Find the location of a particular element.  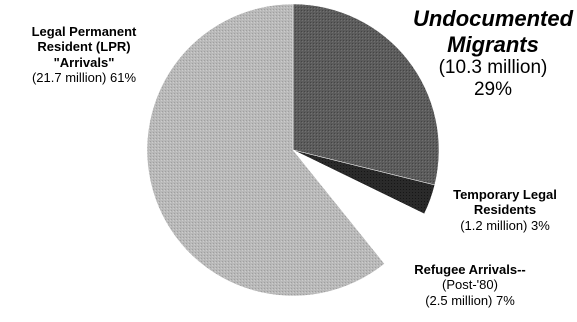

slice-label-undocumented-amount: (10.3 million) is located at coordinates (493, 68).